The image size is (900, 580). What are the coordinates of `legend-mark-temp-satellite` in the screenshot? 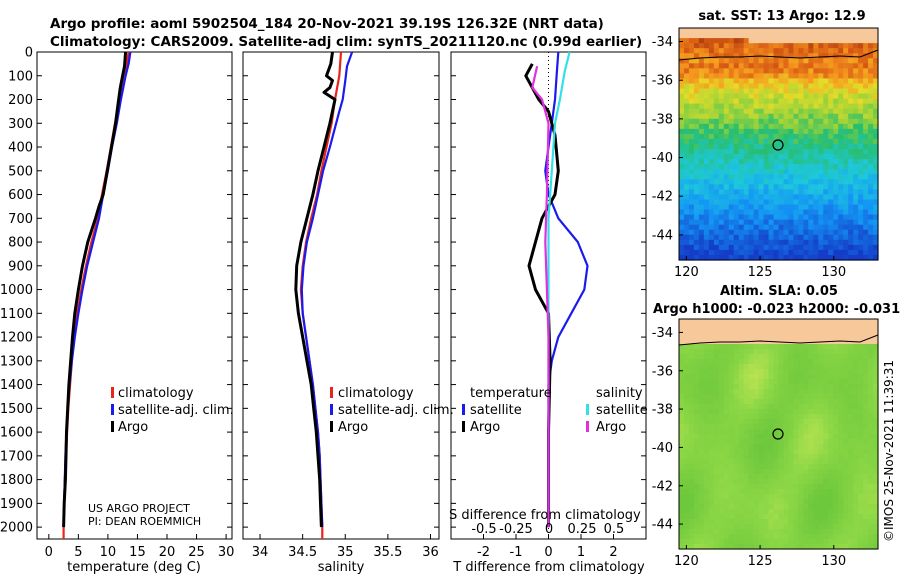 It's located at (463, 409).